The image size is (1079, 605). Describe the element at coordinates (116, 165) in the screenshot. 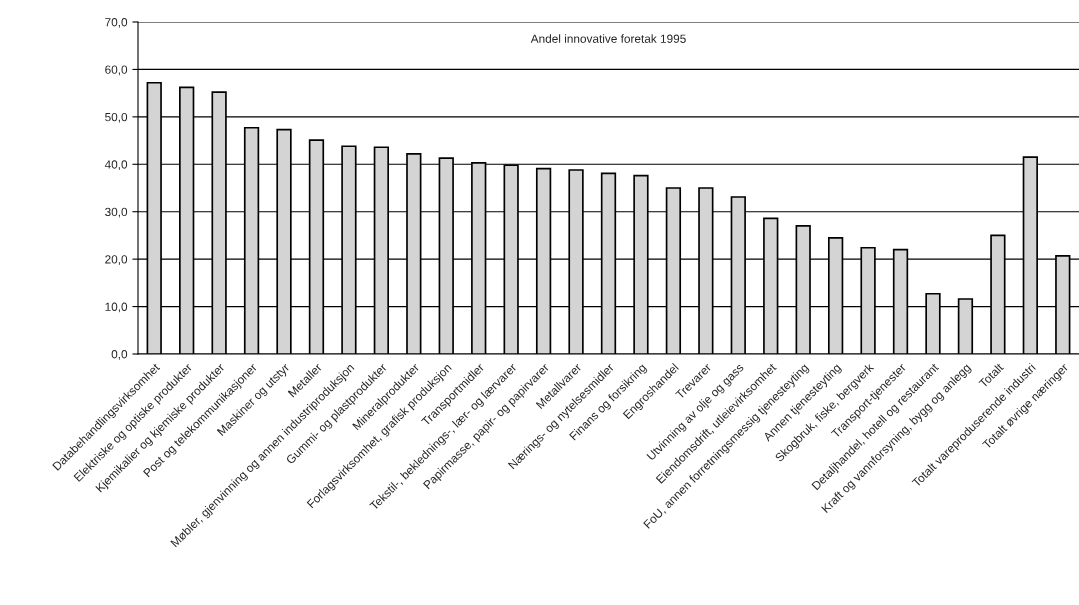

I see `y-tick-label: 40,0` at that location.